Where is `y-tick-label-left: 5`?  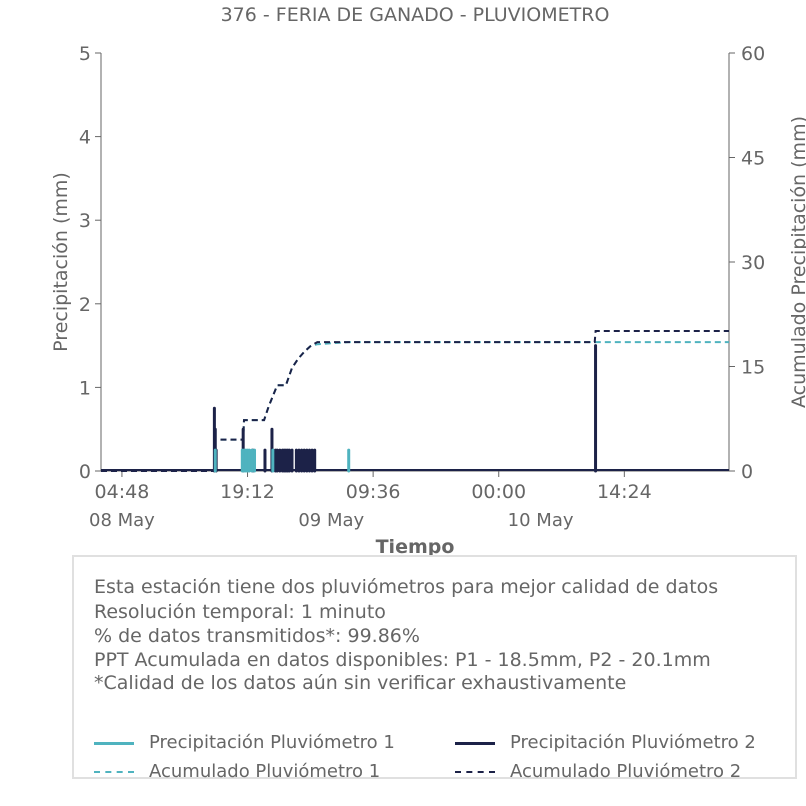
y-tick-label-left: 5 is located at coordinates (85, 54).